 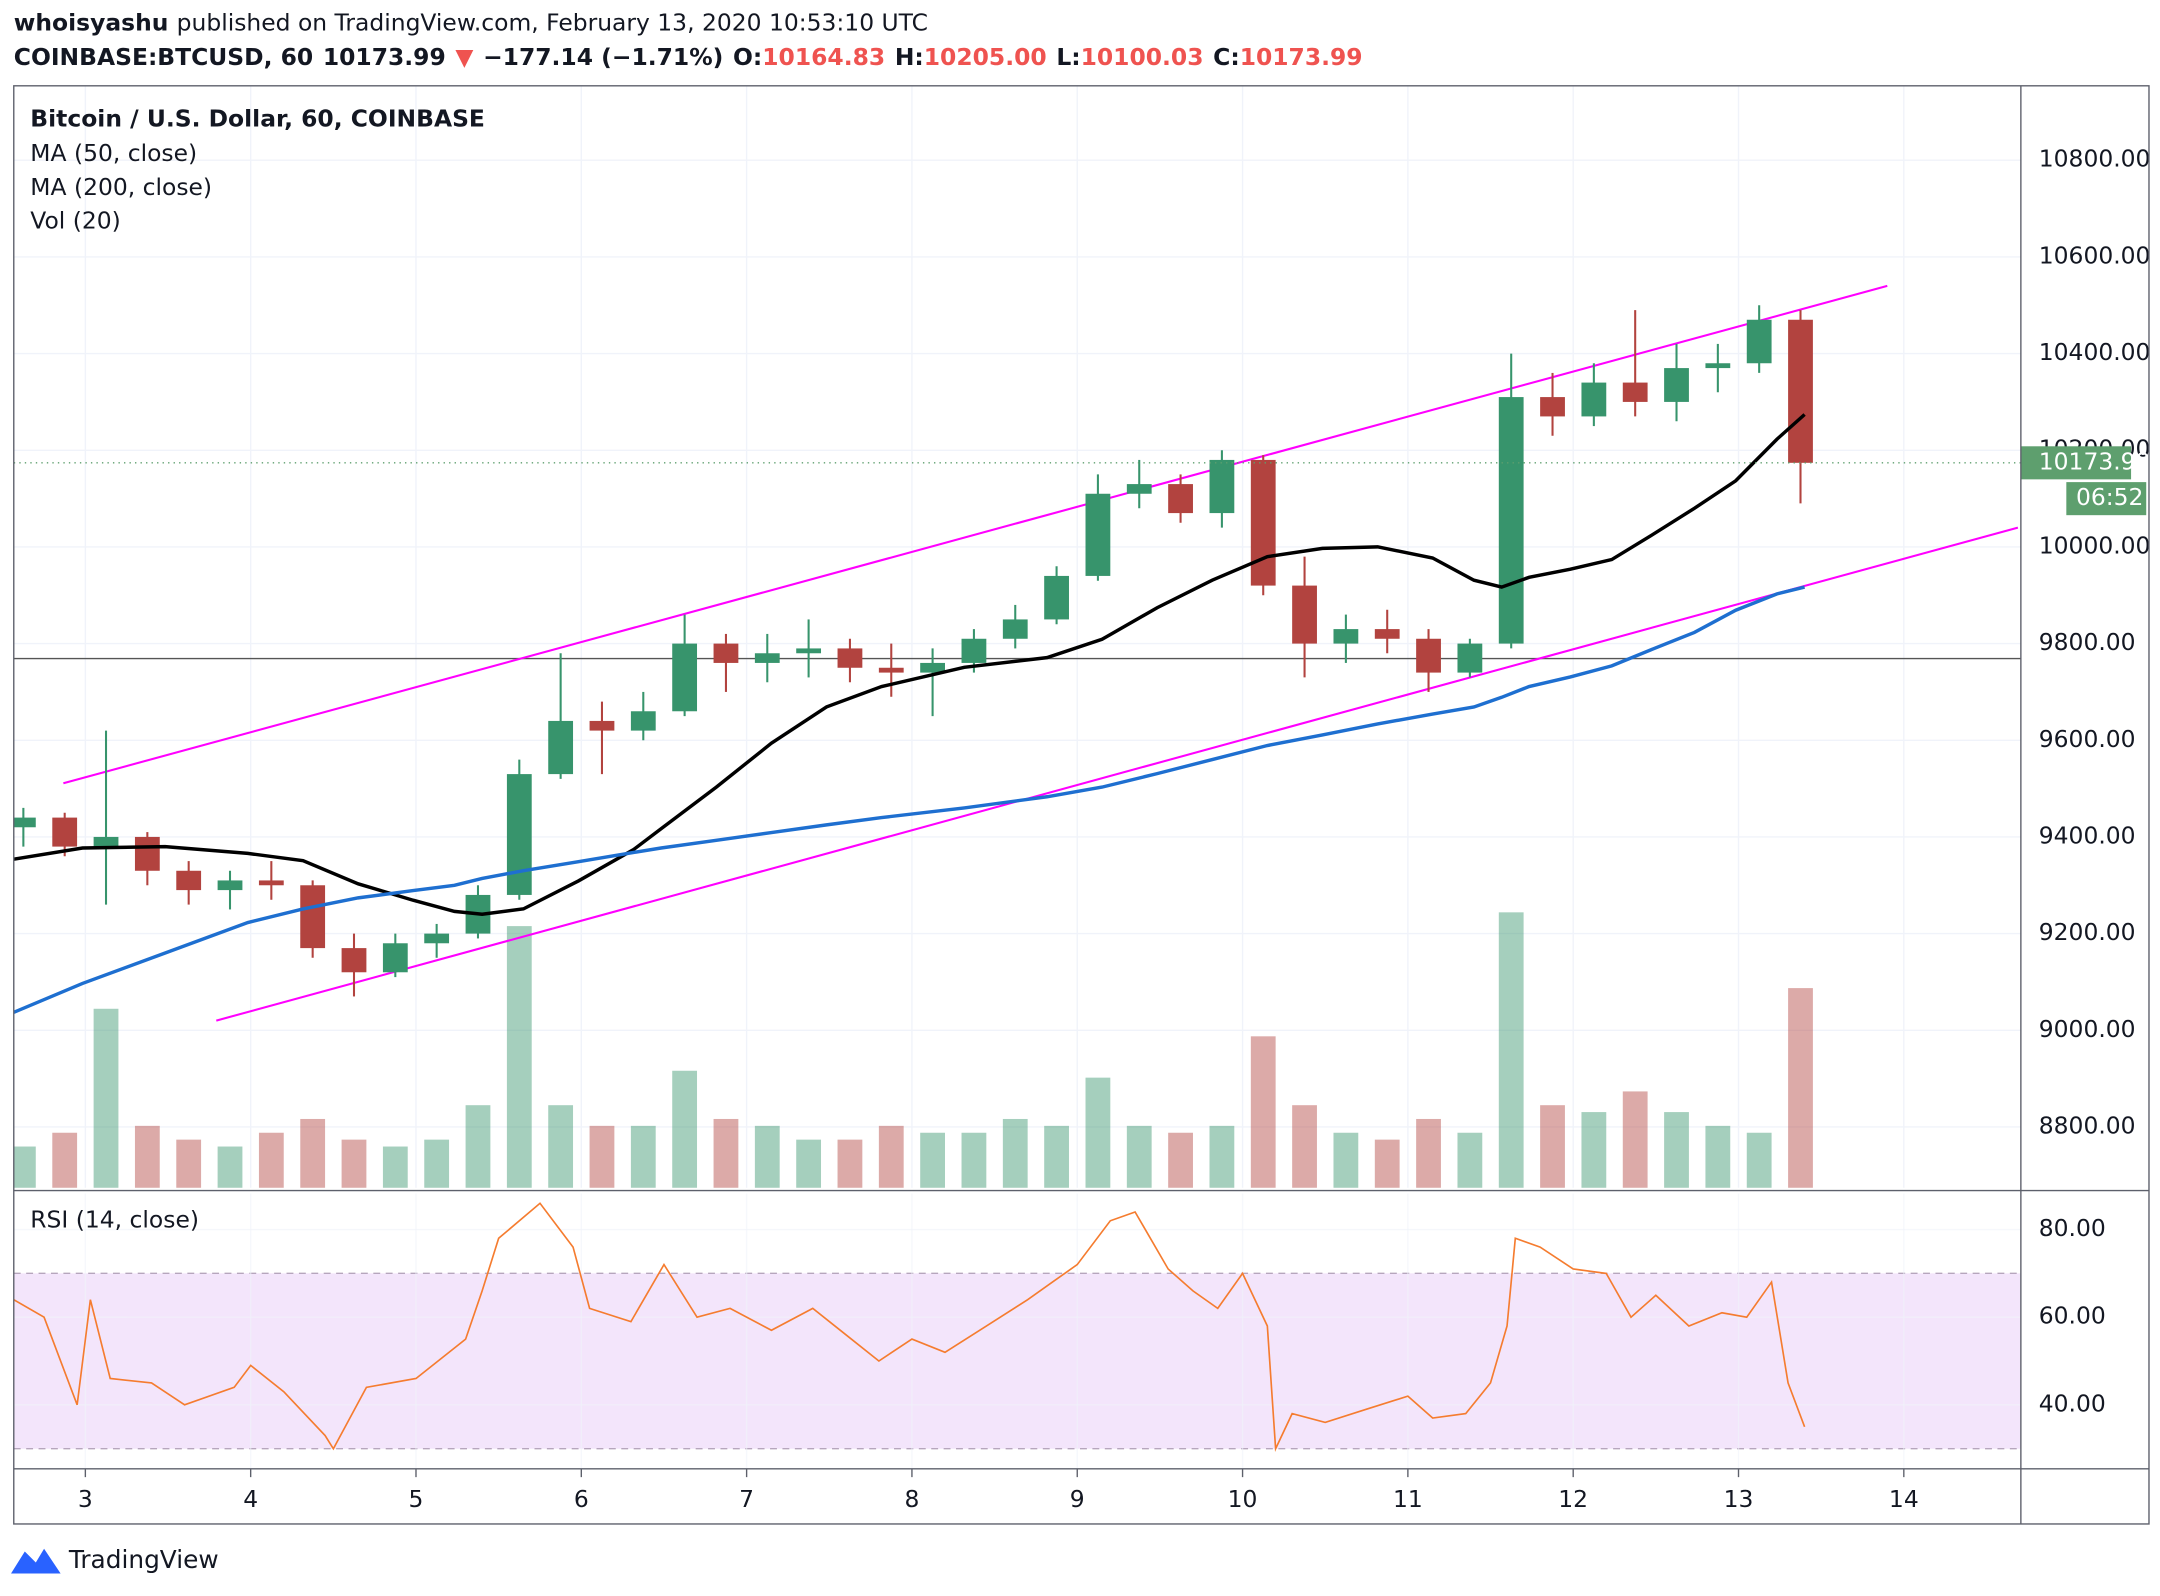 What do you see at coordinates (416, 1499) in the screenshot?
I see `x-tick-label: 5` at bounding box center [416, 1499].